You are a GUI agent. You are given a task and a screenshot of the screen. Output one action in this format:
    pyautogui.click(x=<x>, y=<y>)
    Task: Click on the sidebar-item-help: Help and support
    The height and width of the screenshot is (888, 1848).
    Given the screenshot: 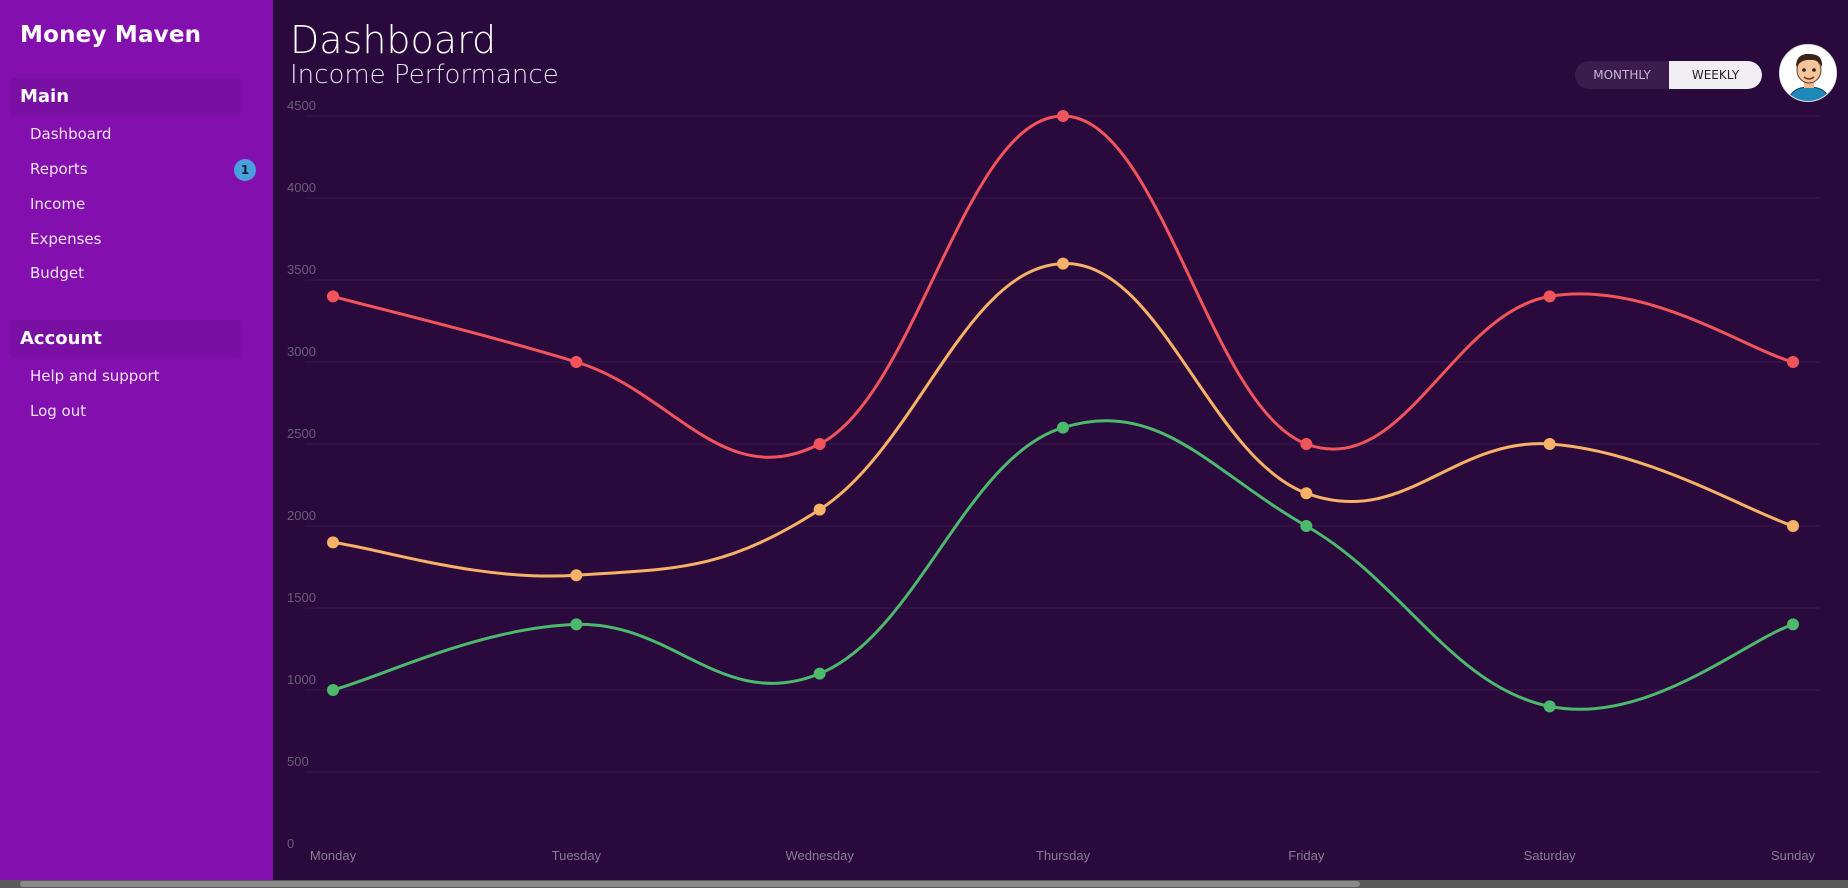 What is the action you would take?
    pyautogui.click(x=95, y=376)
    